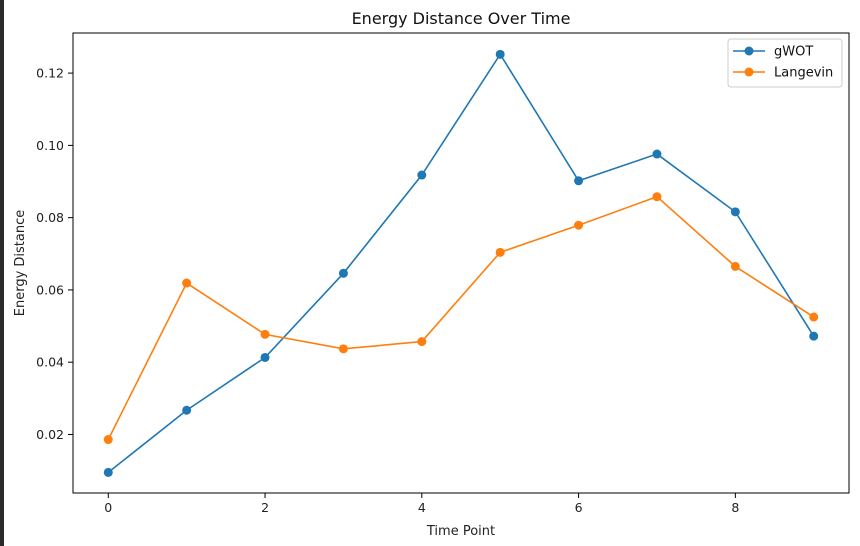  Describe the element at coordinates (50, 217) in the screenshot. I see `y-tick-label: 0.08` at that location.